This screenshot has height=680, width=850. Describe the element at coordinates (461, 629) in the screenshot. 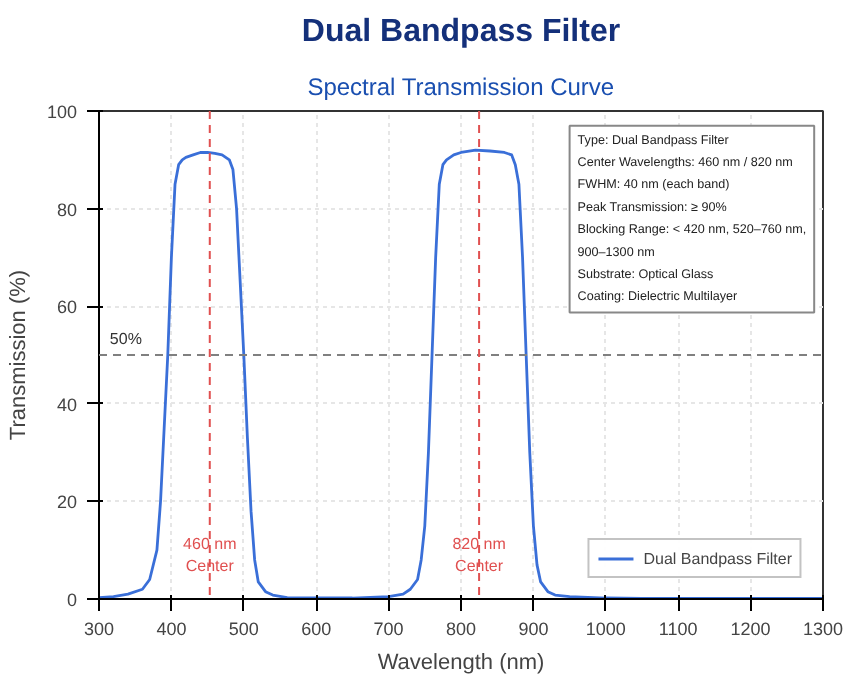

I see `x-tick-label: 800` at that location.